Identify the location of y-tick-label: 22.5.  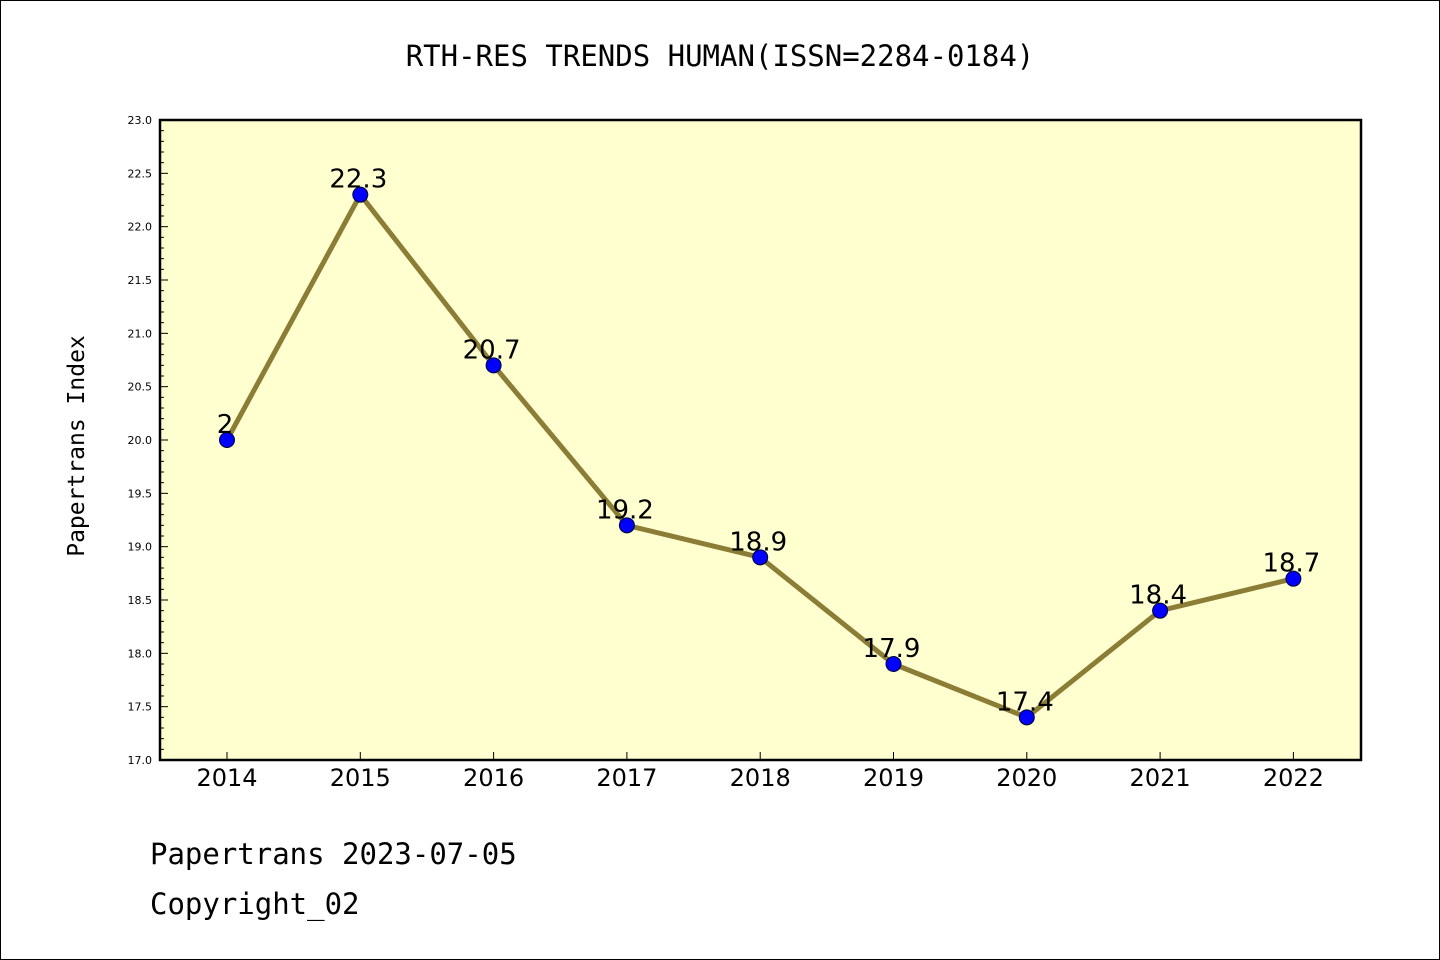
(140, 173).